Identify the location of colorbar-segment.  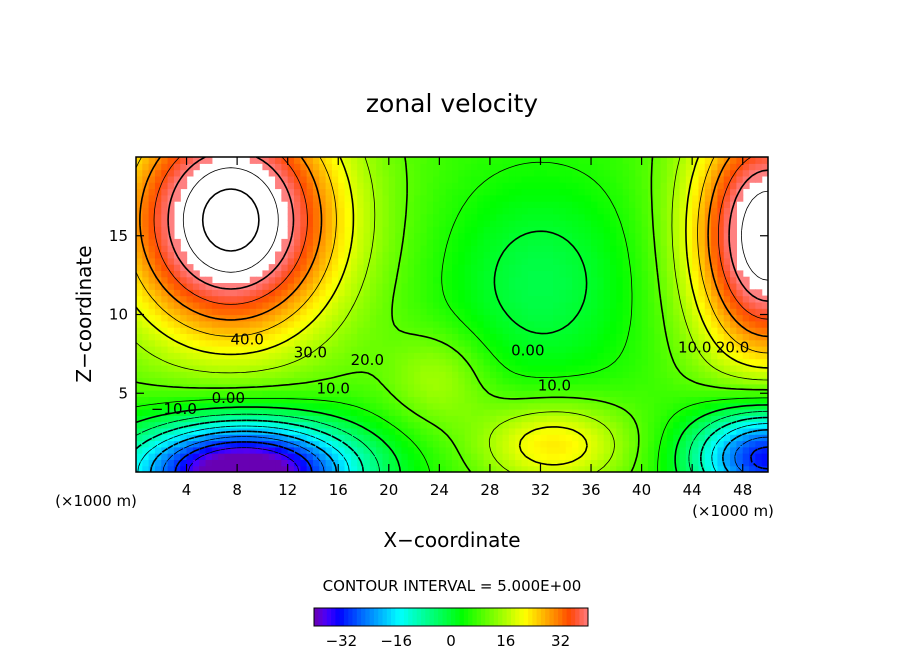
(449, 617).